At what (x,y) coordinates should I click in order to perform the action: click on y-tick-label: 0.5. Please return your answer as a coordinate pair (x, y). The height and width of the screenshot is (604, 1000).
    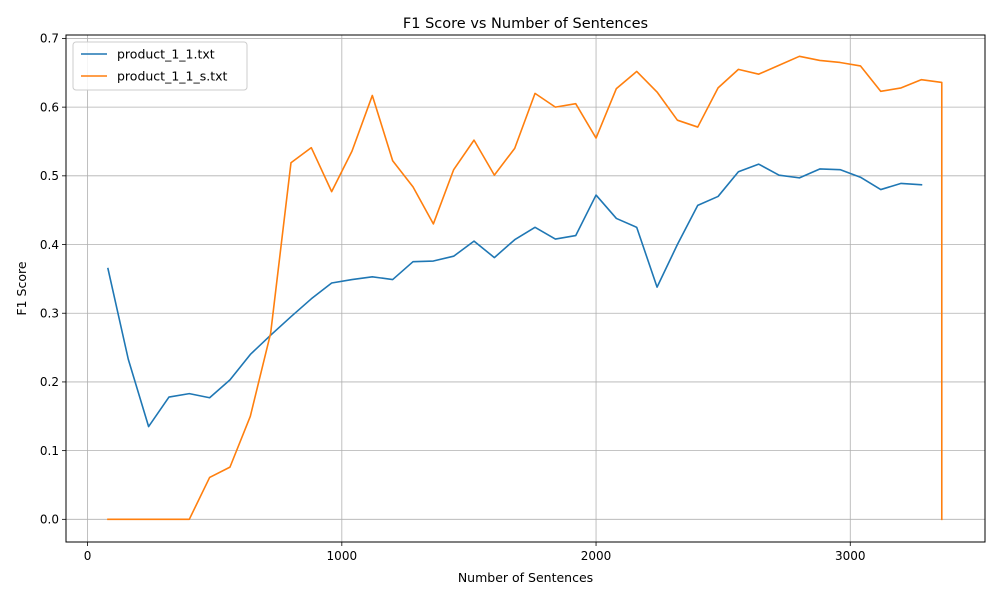
    Looking at the image, I should click on (49, 176).